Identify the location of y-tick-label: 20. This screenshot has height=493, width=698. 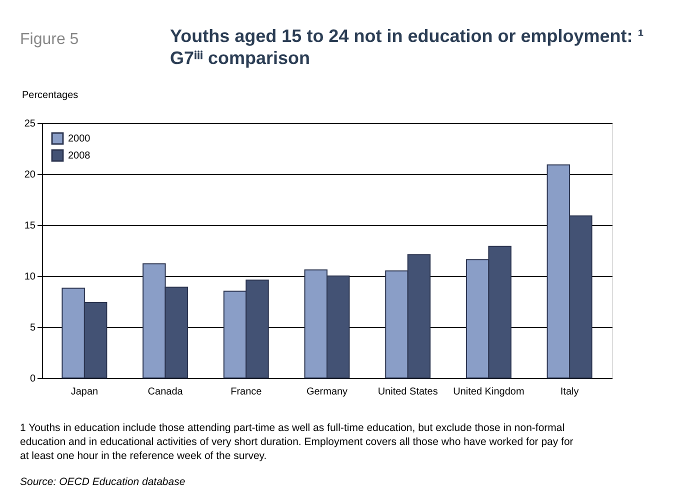
(30, 175).